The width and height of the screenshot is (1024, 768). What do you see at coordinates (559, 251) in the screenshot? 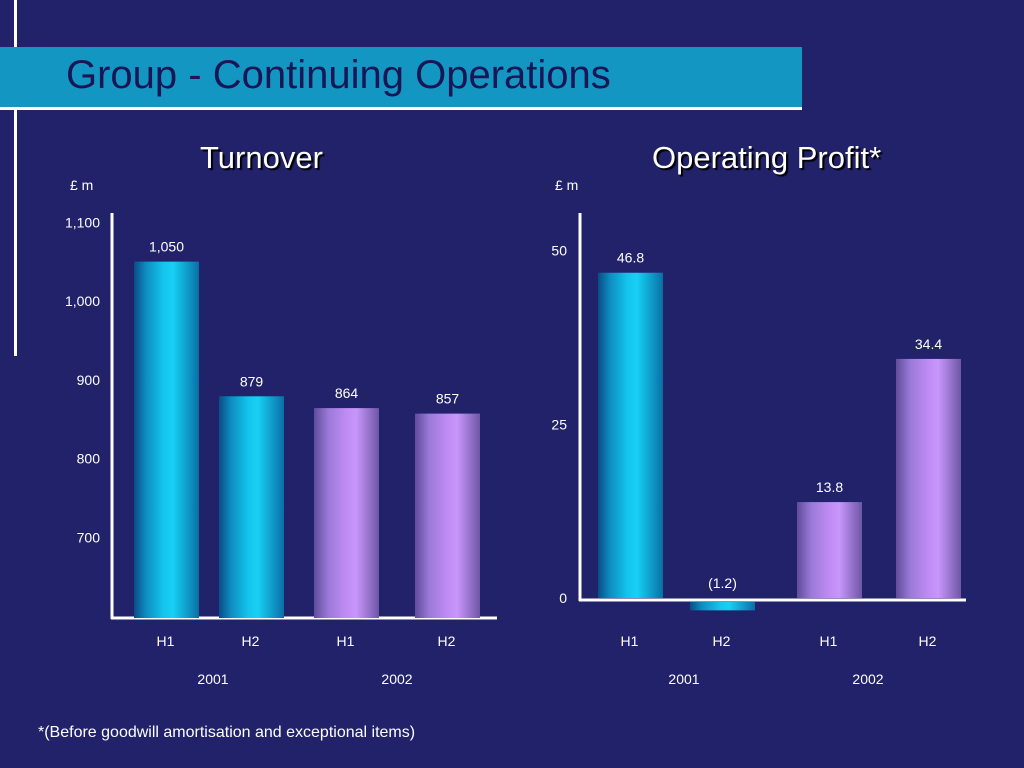
I see `operating-profit-y-tick-label: 50` at bounding box center [559, 251].